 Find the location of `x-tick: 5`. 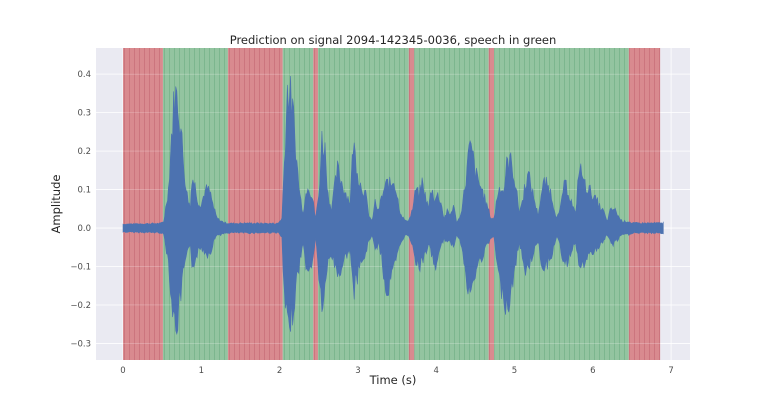

x-tick: 5 is located at coordinates (514, 371).